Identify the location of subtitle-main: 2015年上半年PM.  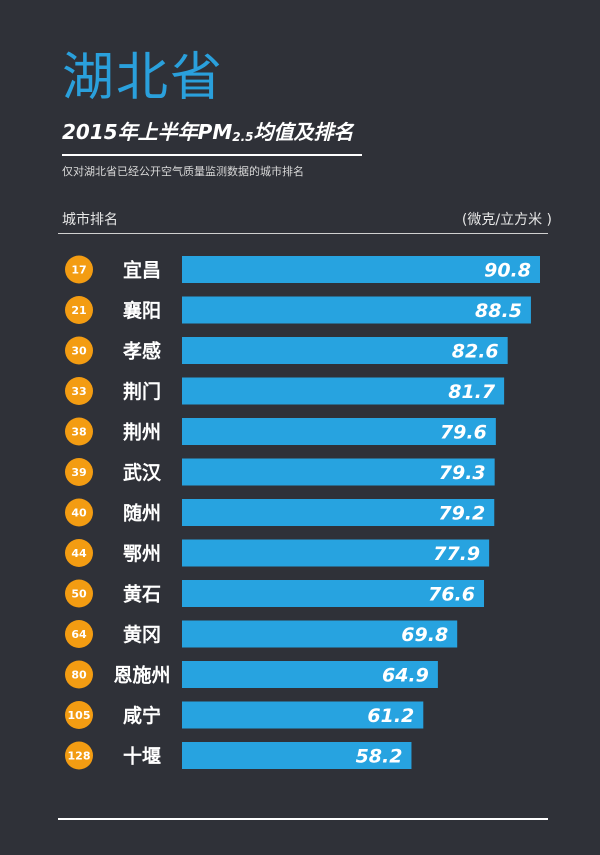
(147, 132).